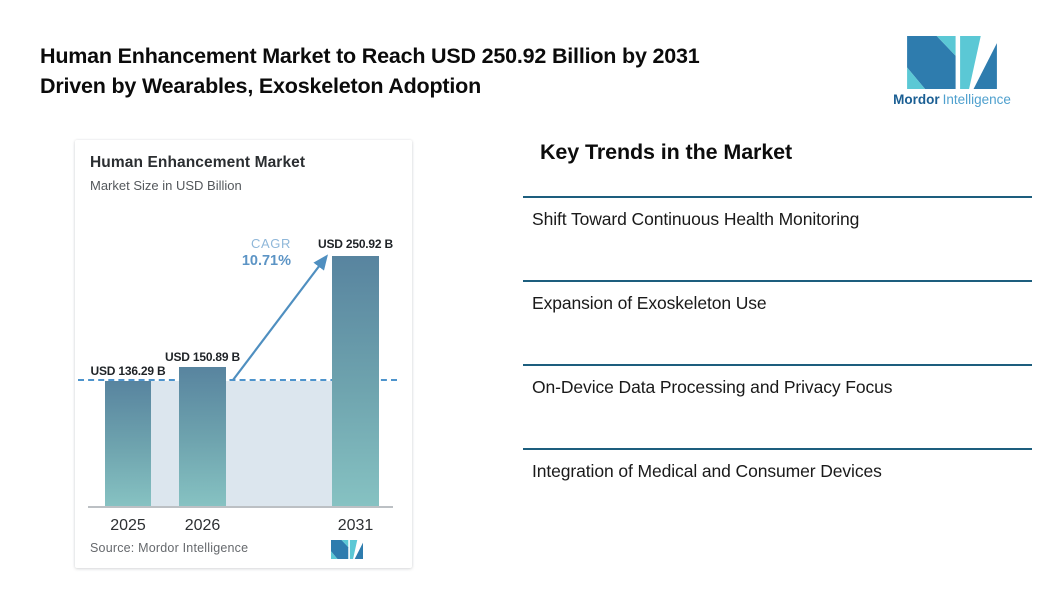 This screenshot has width=1061, height=604. I want to click on bar-2031, so click(355, 381).